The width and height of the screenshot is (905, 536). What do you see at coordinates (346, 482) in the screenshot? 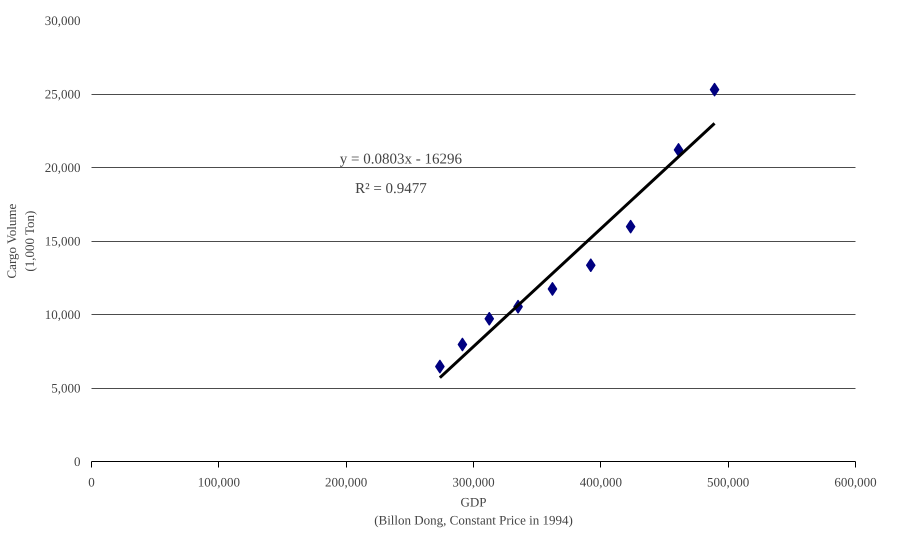
I see `x-tick-label: 200,000` at bounding box center [346, 482].